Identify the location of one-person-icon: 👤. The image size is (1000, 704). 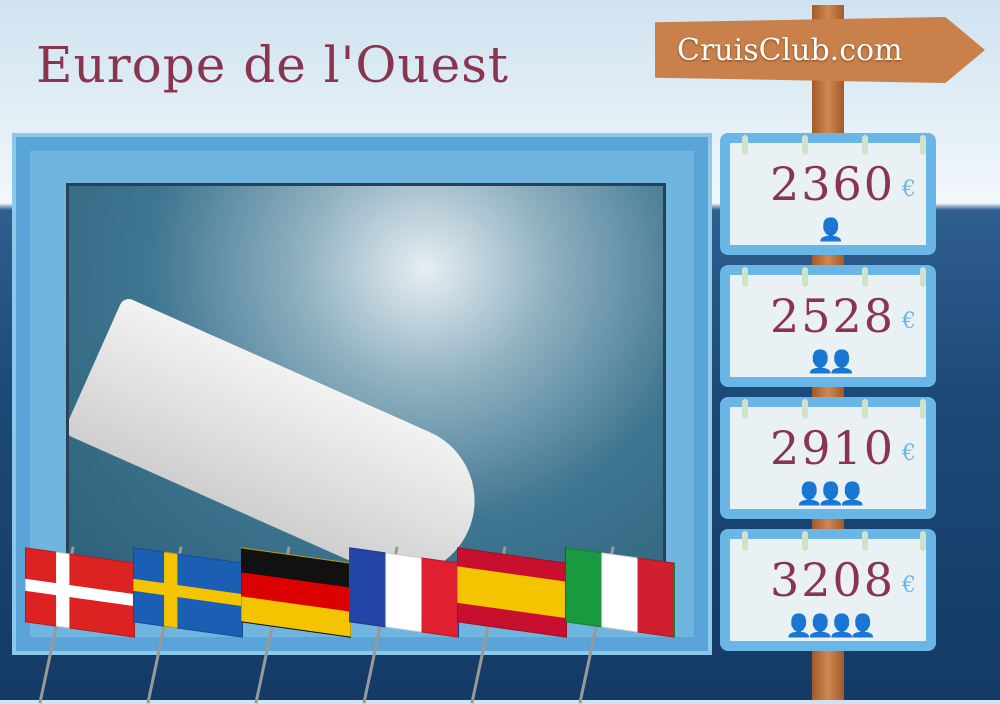
(830, 230).